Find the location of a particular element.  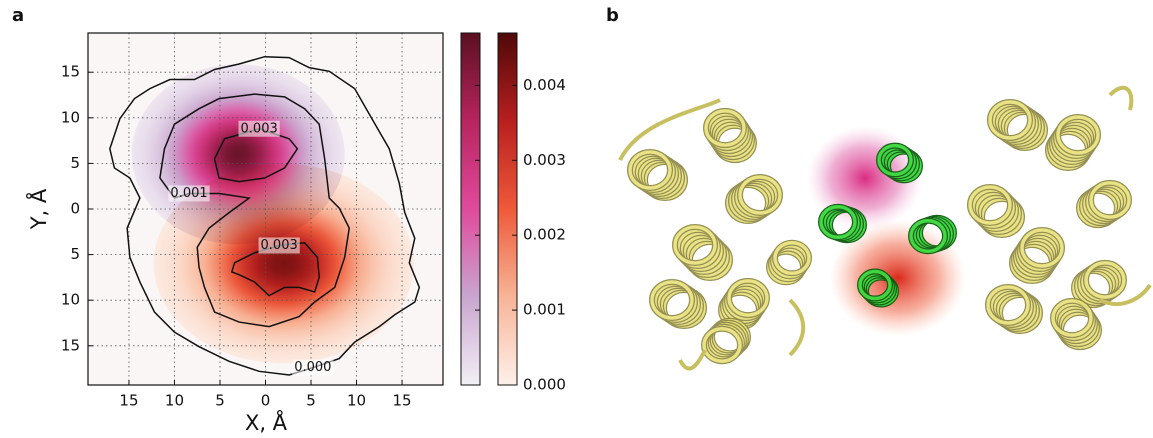

colorbar-tick-label: 0.003 is located at coordinates (544, 160).